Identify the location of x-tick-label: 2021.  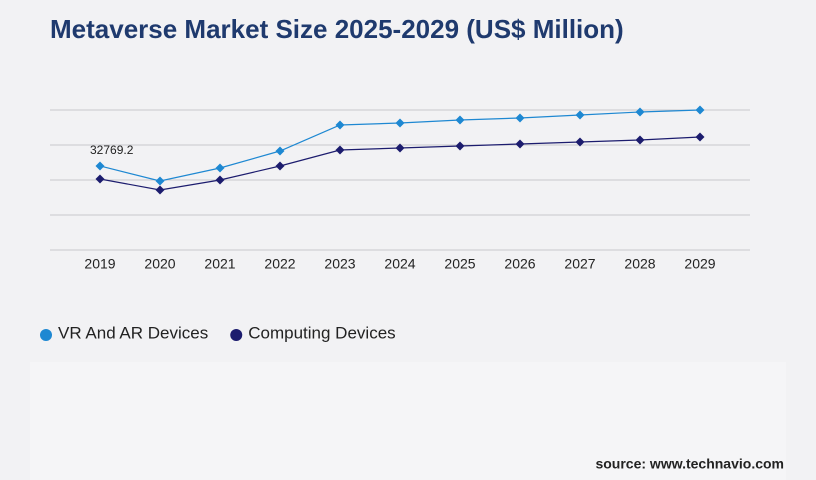
(219, 264).